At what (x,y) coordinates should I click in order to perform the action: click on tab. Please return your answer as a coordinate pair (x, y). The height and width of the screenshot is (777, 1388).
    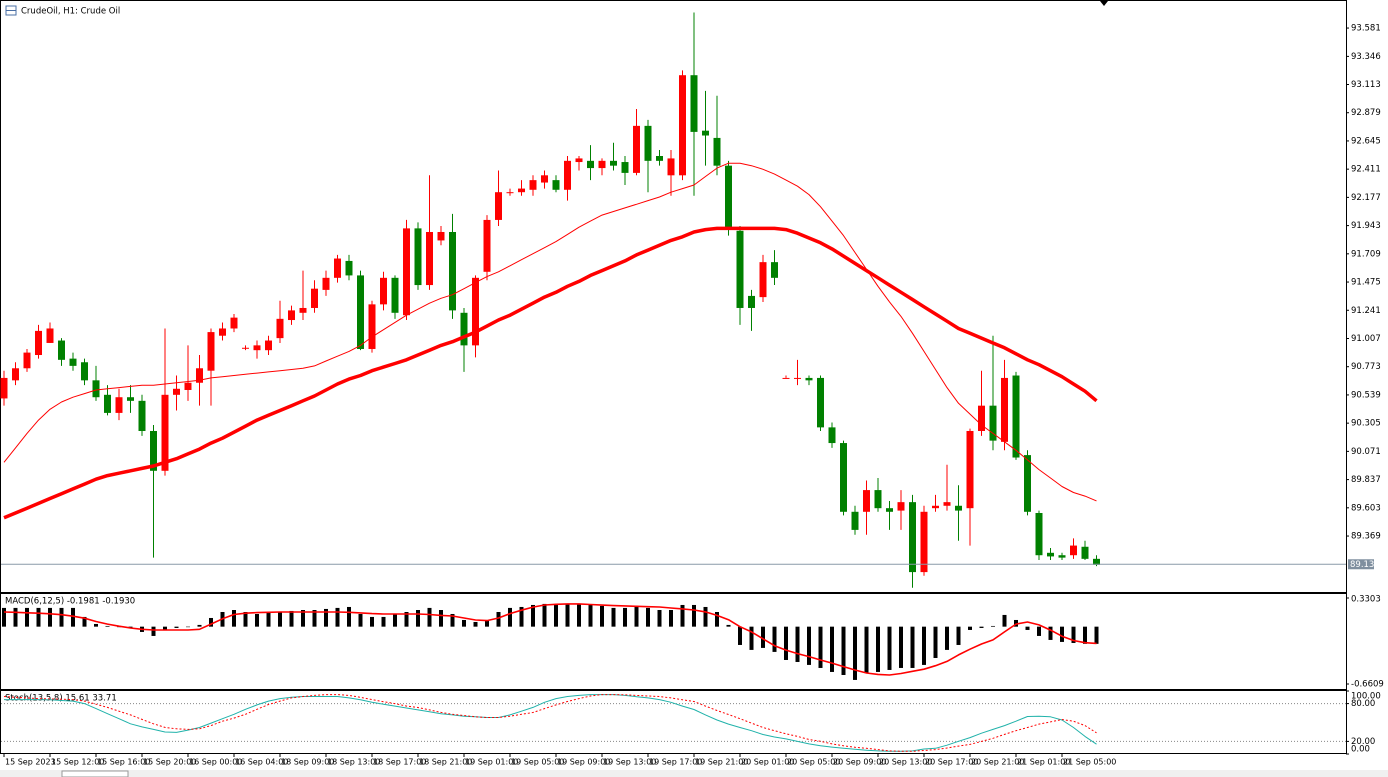
    Looking at the image, I should click on (95, 773).